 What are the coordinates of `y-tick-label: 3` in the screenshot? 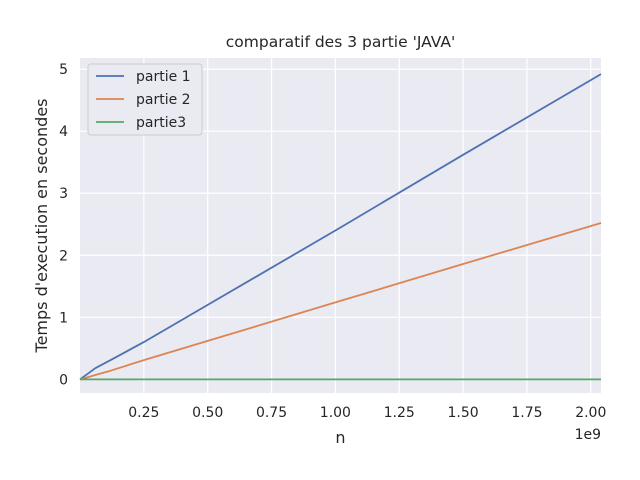 It's located at (63, 194).